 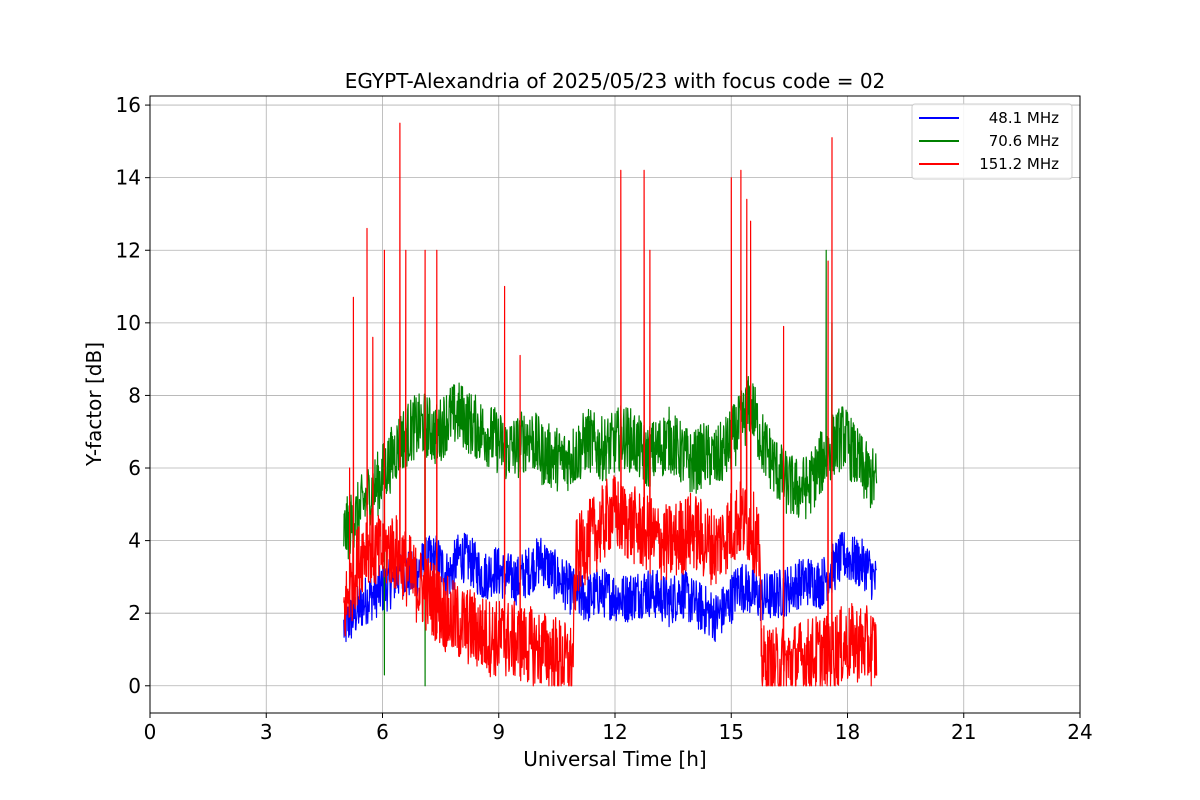 What do you see at coordinates (1079, 732) in the screenshot?
I see `x-tick-label: 24` at bounding box center [1079, 732].